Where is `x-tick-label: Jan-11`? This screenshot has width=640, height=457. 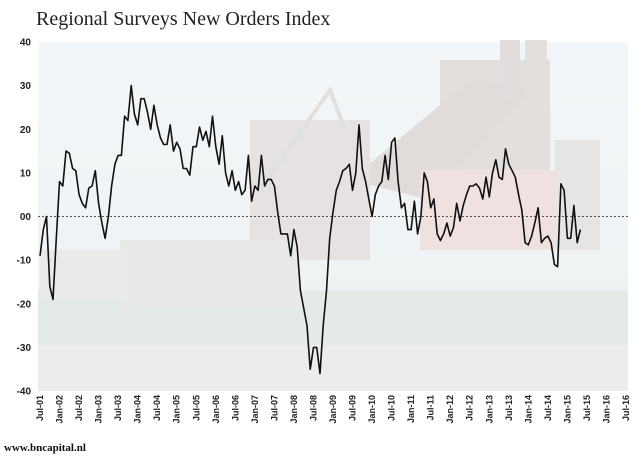
x-tick-label: Jan-11 is located at coordinates (411, 409).